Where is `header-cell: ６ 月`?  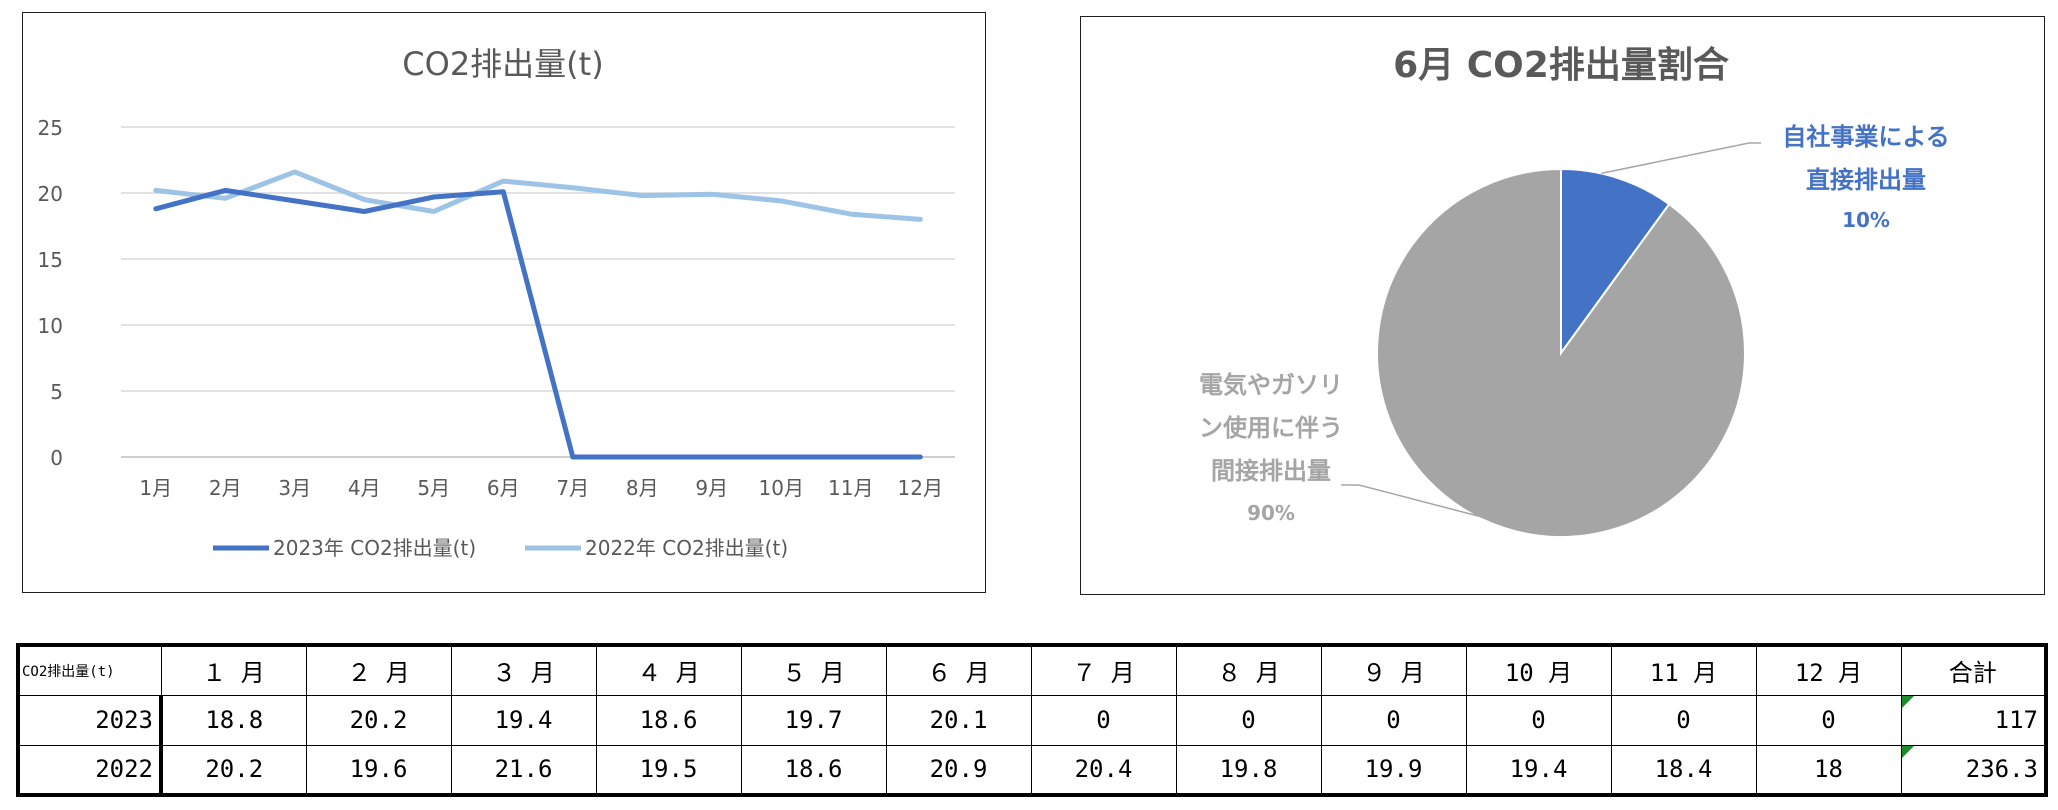 header-cell: ６ 月 is located at coordinates (958, 670).